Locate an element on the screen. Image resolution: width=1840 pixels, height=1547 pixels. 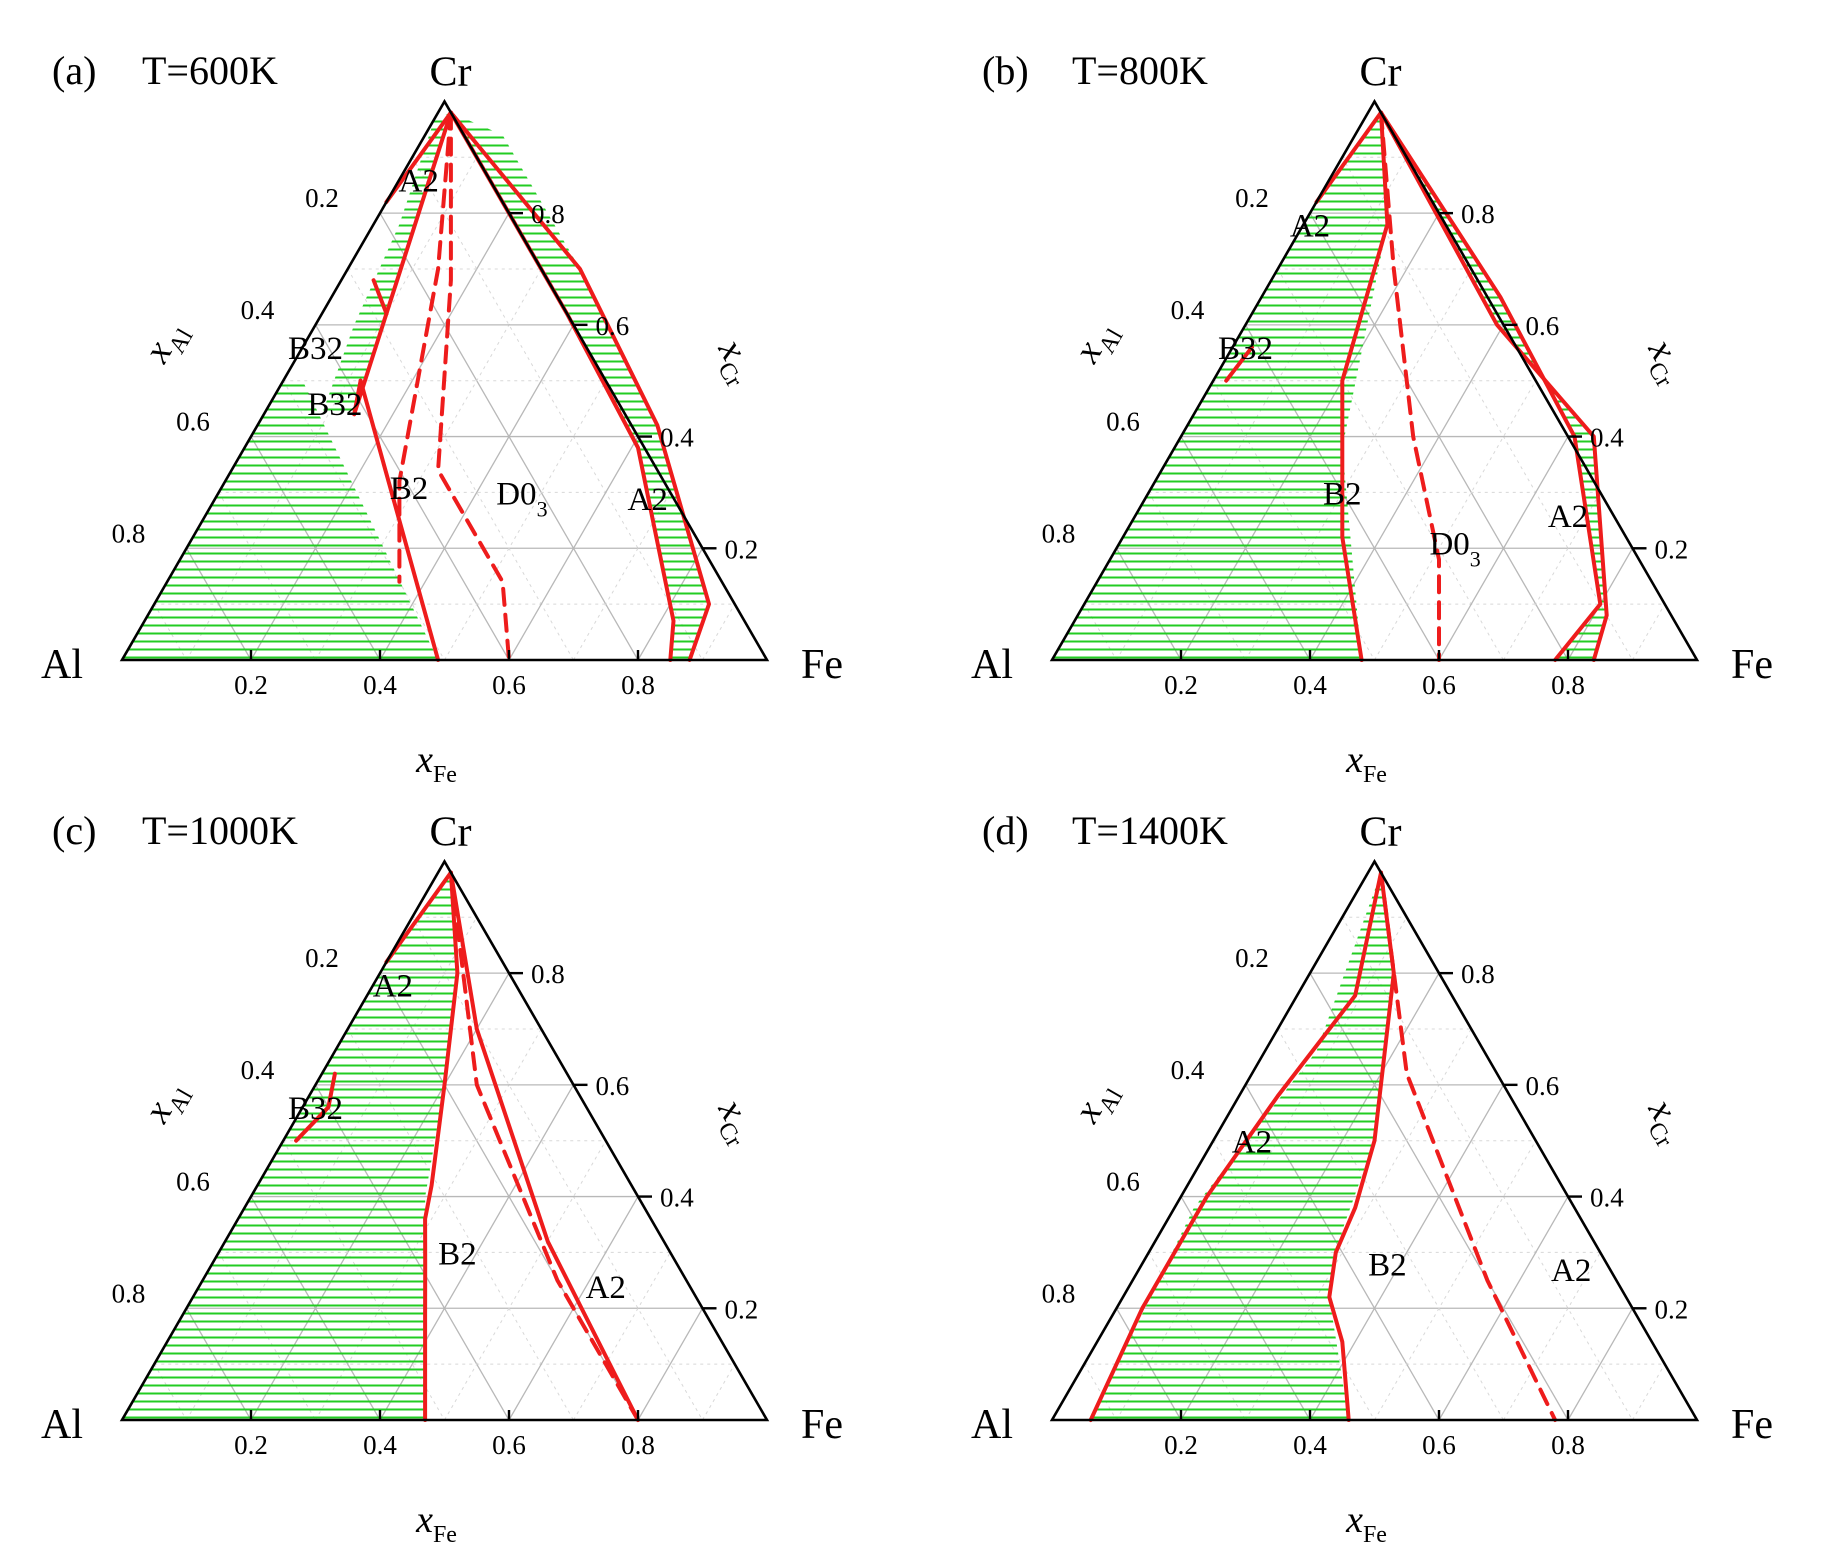
temperature-label: T=800K is located at coordinates (1140, 70).